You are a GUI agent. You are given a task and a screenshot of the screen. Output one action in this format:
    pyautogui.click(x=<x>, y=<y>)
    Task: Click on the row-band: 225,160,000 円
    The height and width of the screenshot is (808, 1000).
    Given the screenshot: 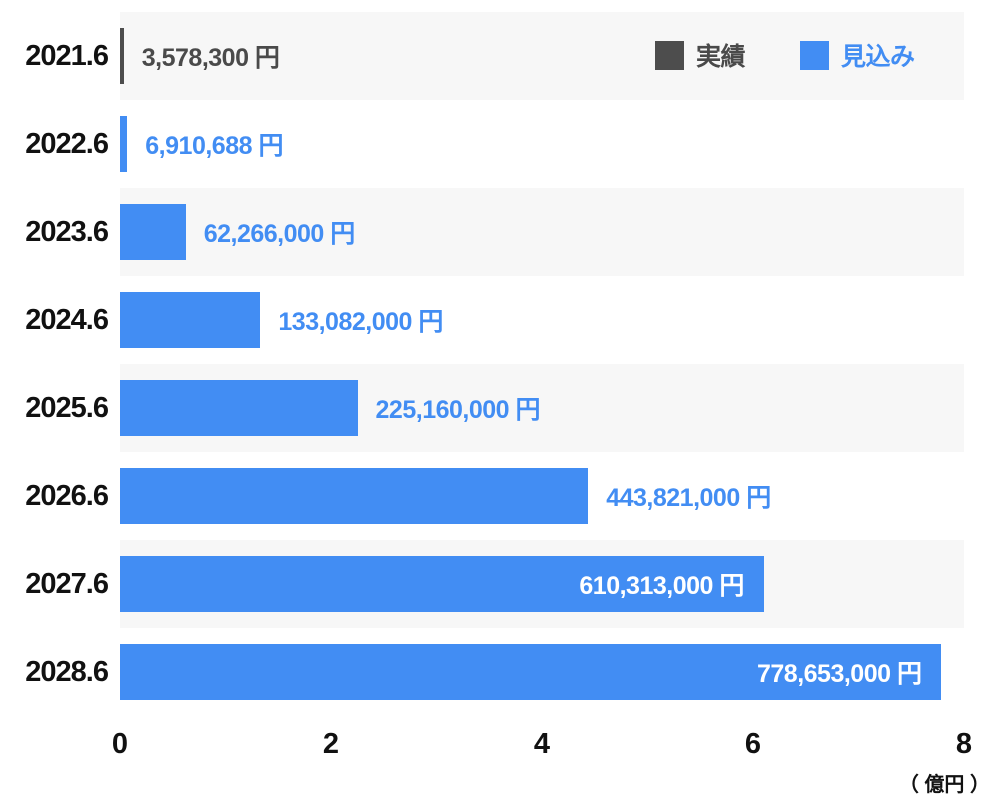 What is the action you would take?
    pyautogui.click(x=542, y=408)
    